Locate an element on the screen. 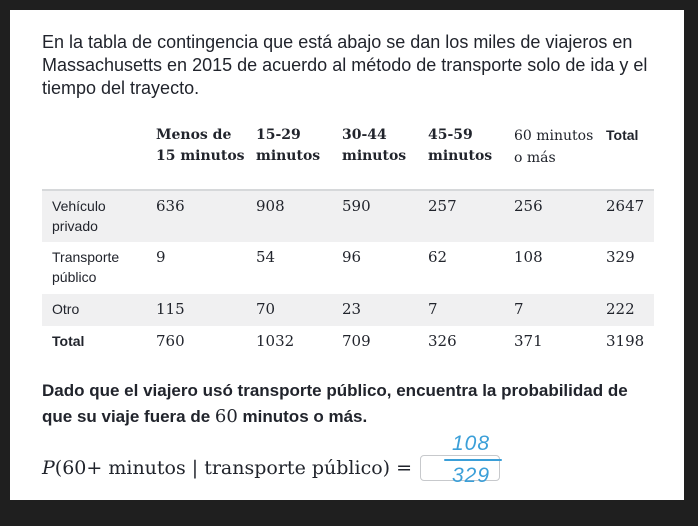 The height and width of the screenshot is (526, 698). table-cell: 54 is located at coordinates (266, 257).